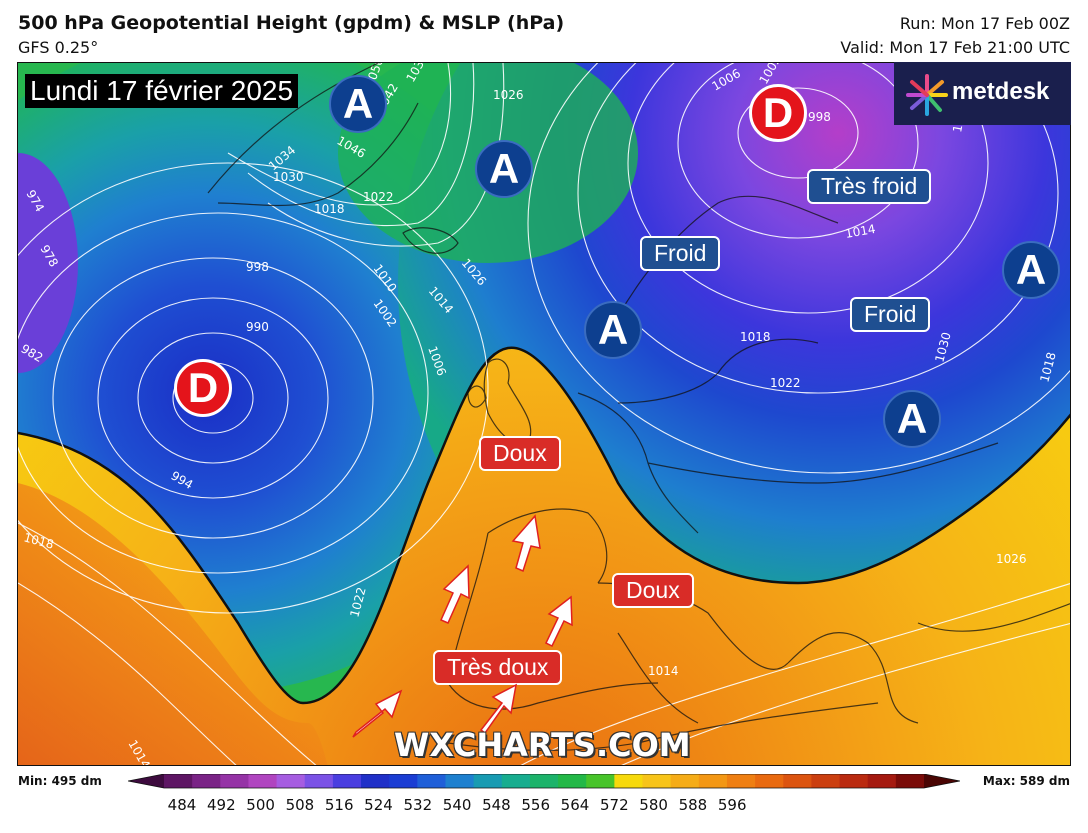  I want to click on colorbar-tick-label: 548, so click(496, 805).